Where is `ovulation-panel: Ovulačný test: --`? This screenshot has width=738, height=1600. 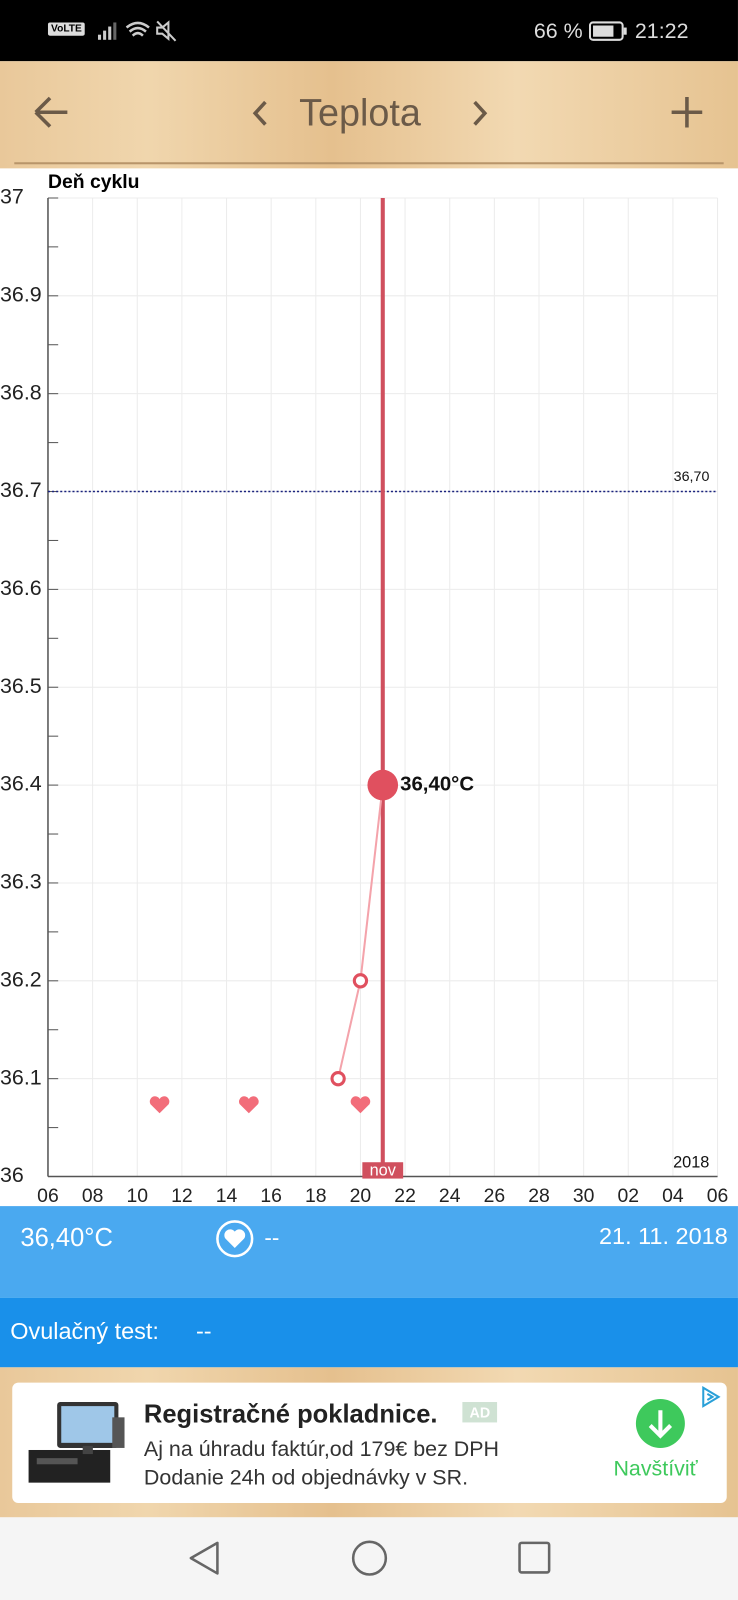
ovulation-panel: Ovulačný test: -- is located at coordinates (369, 1332).